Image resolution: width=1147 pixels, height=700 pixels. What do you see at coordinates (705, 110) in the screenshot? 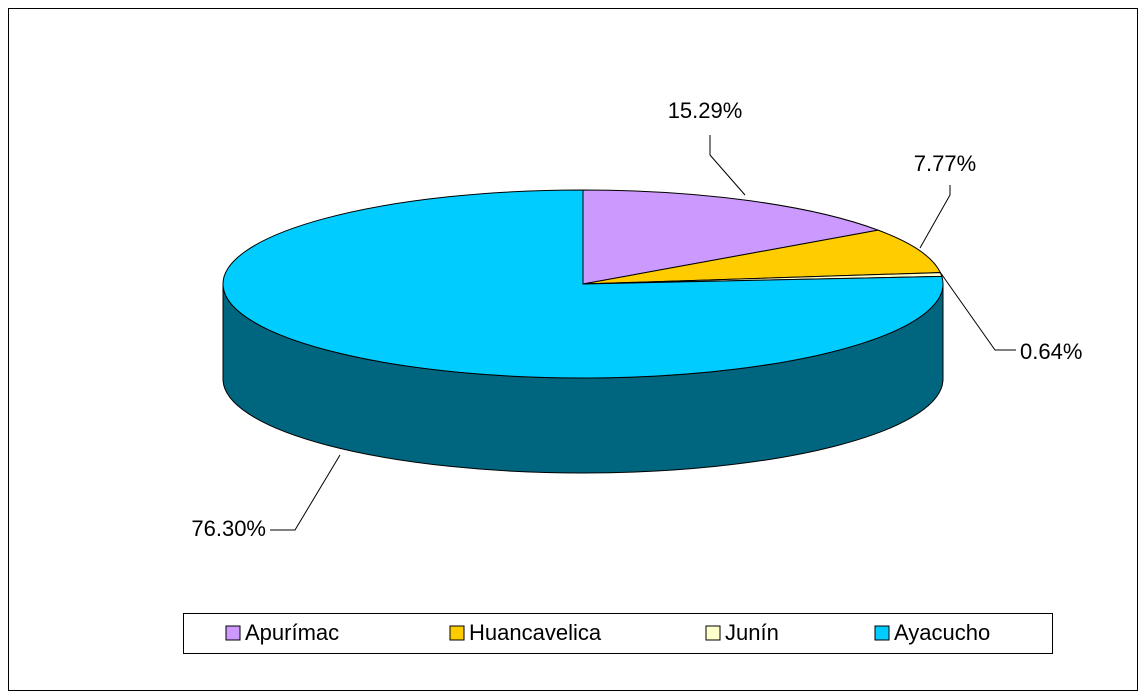
I see `data-label: 15.29%` at bounding box center [705, 110].